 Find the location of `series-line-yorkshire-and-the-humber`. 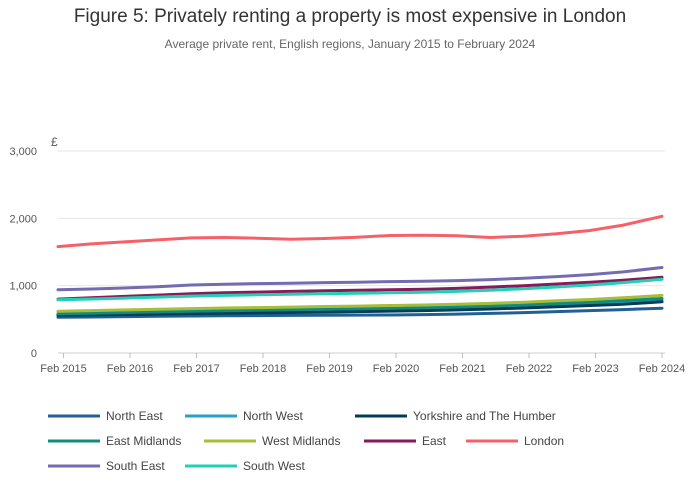

series-line-yorkshire-and-the-humber is located at coordinates (360, 308).